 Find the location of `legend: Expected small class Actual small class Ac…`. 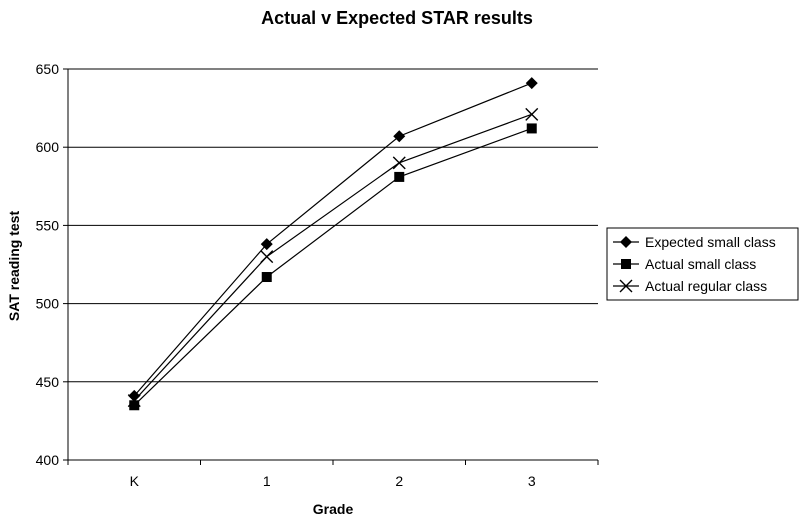

legend: Expected small class Actual small class Ac… is located at coordinates (702, 264).